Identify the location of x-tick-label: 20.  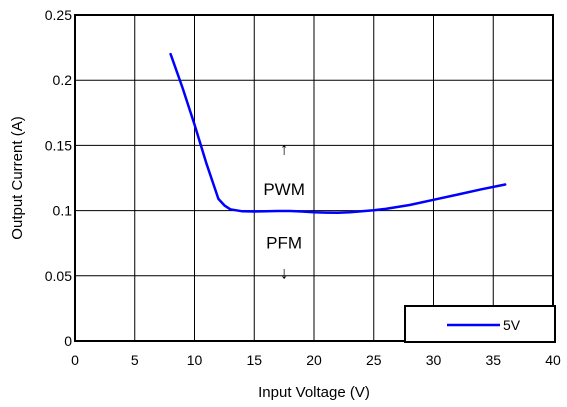
(314, 360).